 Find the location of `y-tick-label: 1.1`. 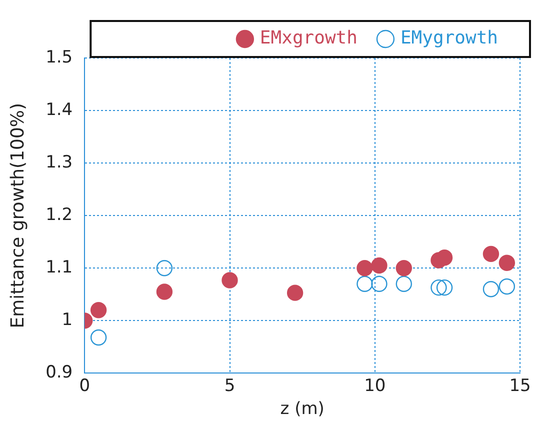

y-tick-label: 1.1 is located at coordinates (59, 268).